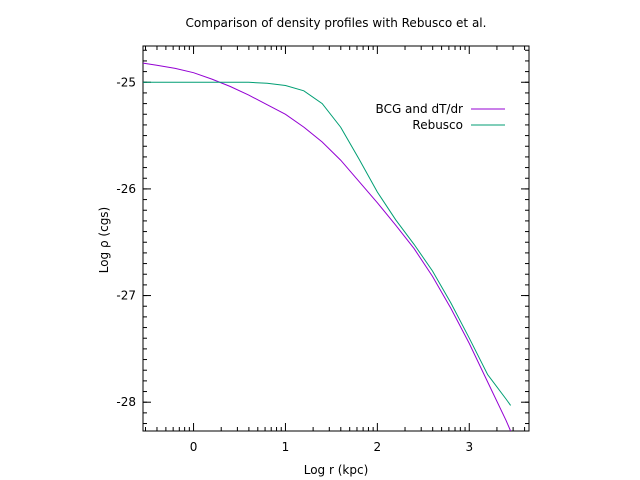 This screenshot has width=640, height=480. What do you see at coordinates (126, 189) in the screenshot?
I see `y-tick-label: -26` at bounding box center [126, 189].